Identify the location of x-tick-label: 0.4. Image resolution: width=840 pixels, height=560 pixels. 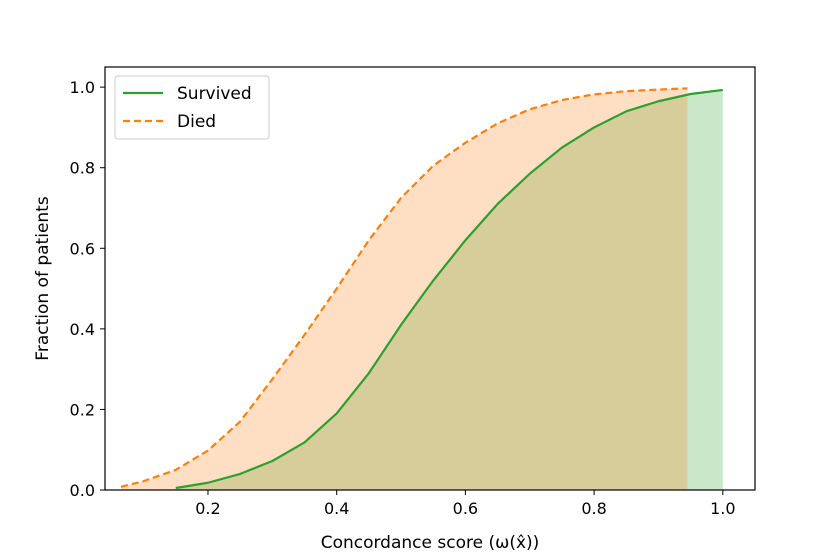
(336, 508).